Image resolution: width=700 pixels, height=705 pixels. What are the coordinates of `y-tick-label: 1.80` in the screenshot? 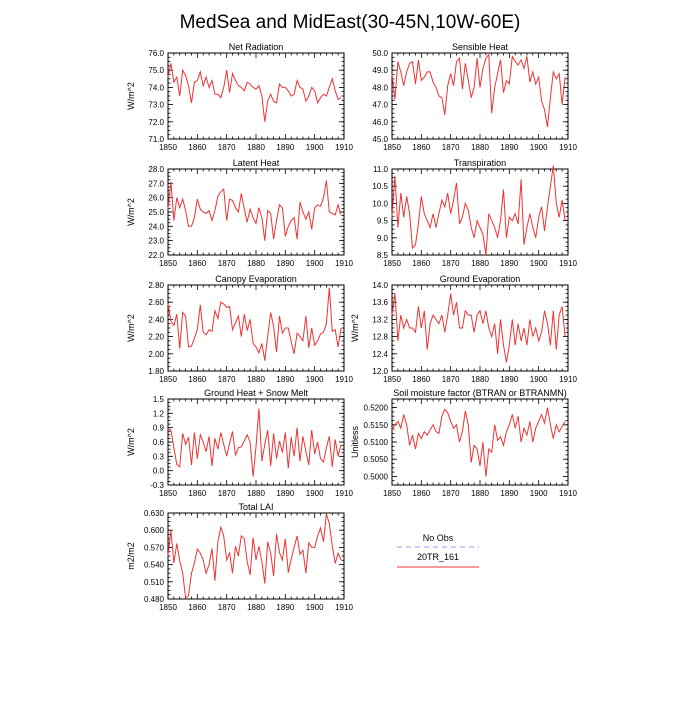 It's located at (156, 371).